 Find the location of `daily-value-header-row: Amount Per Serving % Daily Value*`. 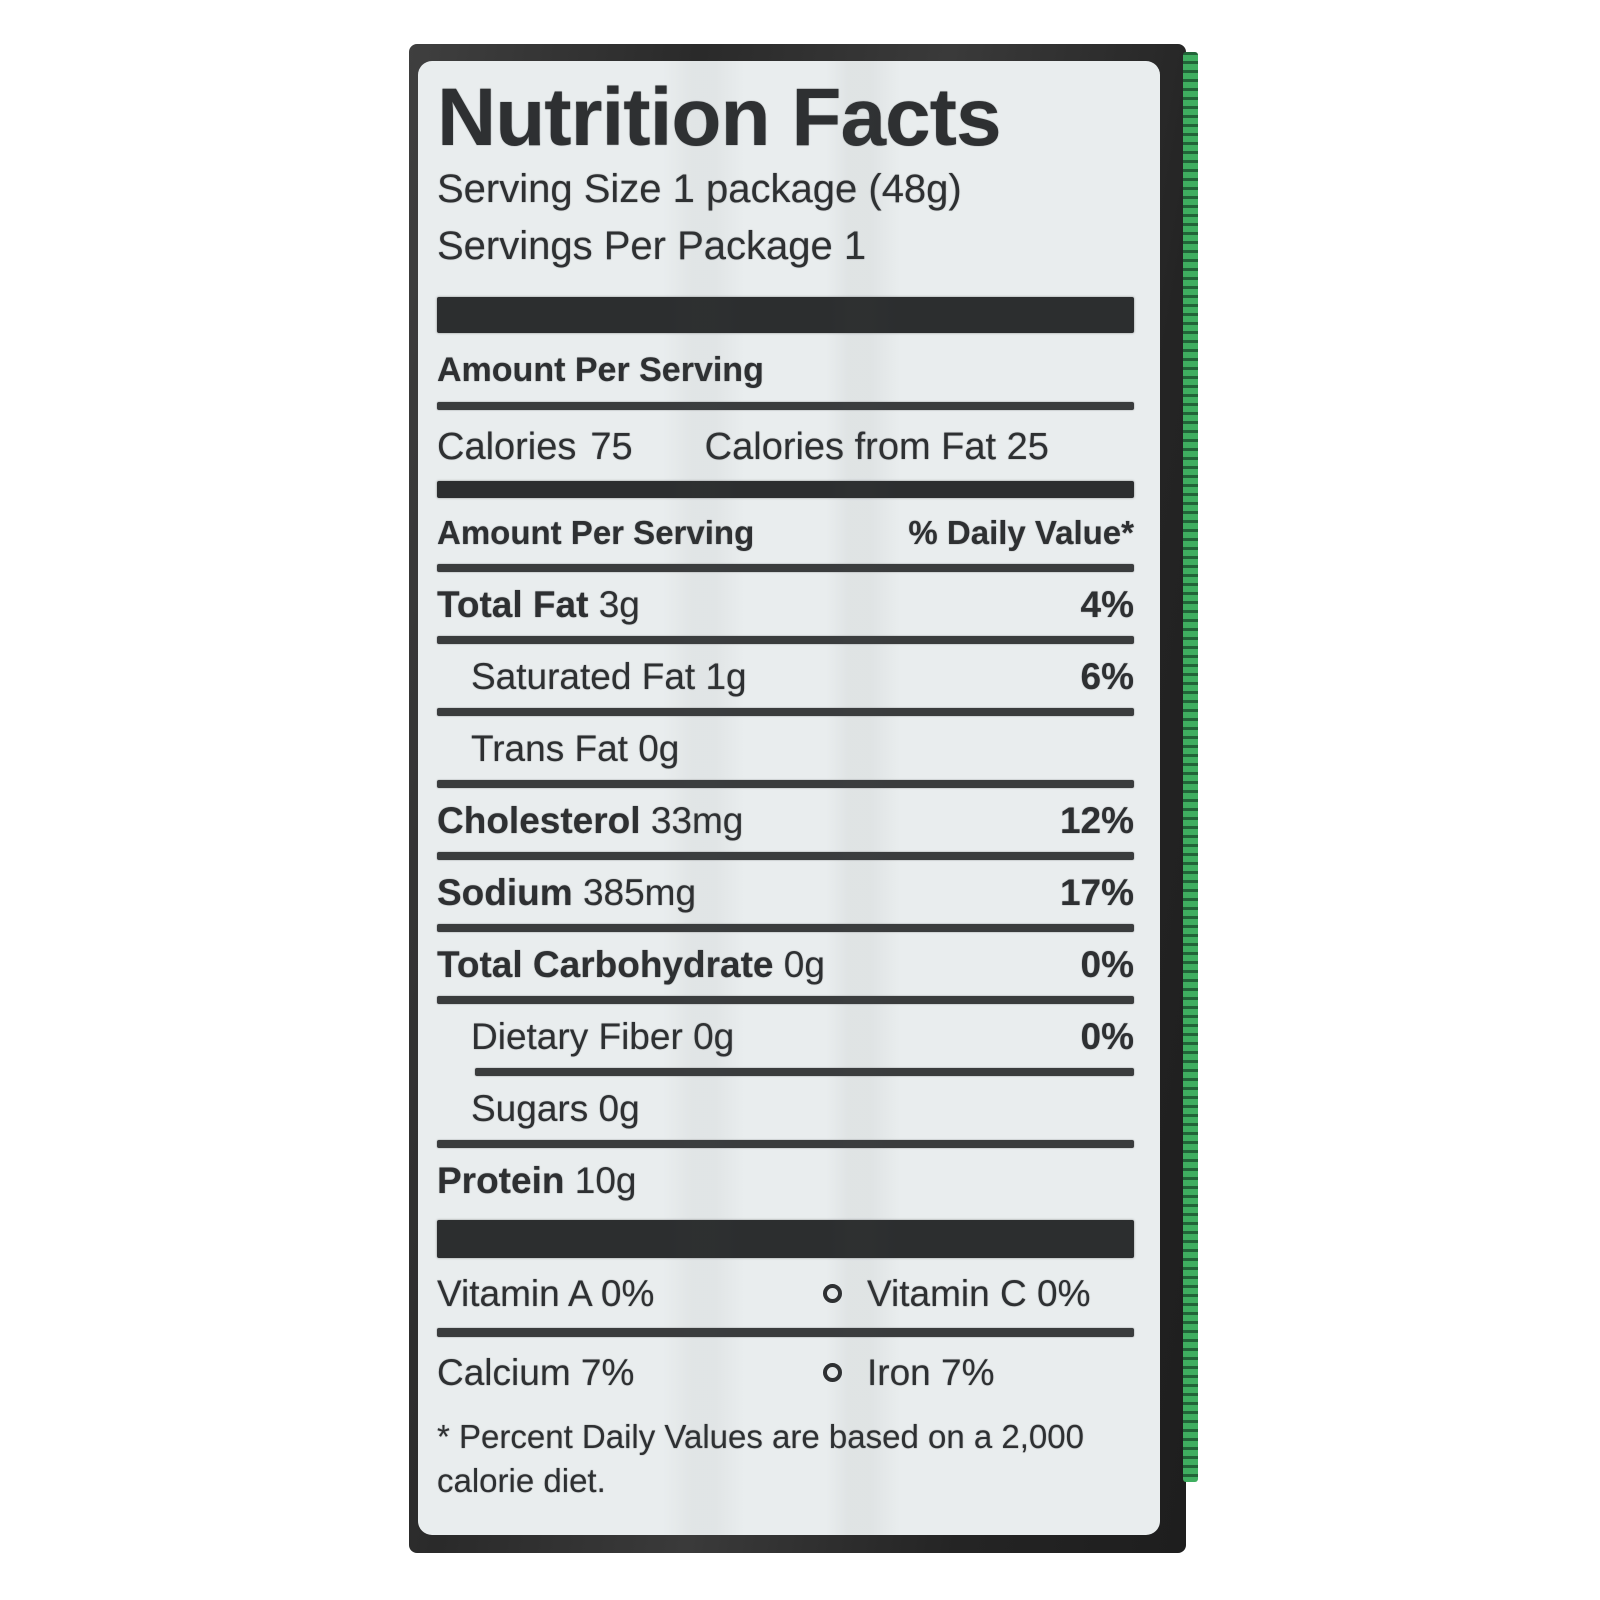

daily-value-header-row: Amount Per Serving % Daily Value* is located at coordinates (785, 533).